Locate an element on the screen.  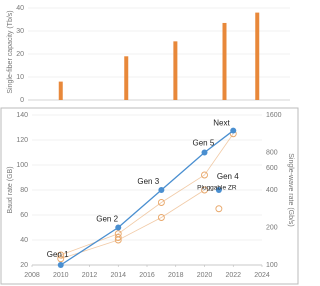
y2-tick-label: 200 is located at coordinates (272, 227).